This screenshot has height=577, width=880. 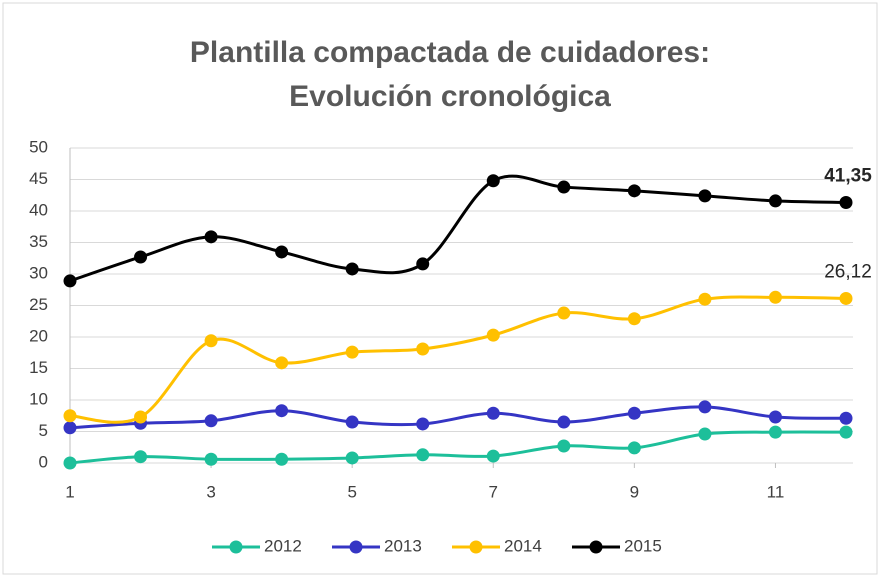 What do you see at coordinates (38, 304) in the screenshot?
I see `y-tick-label: 25` at bounding box center [38, 304].